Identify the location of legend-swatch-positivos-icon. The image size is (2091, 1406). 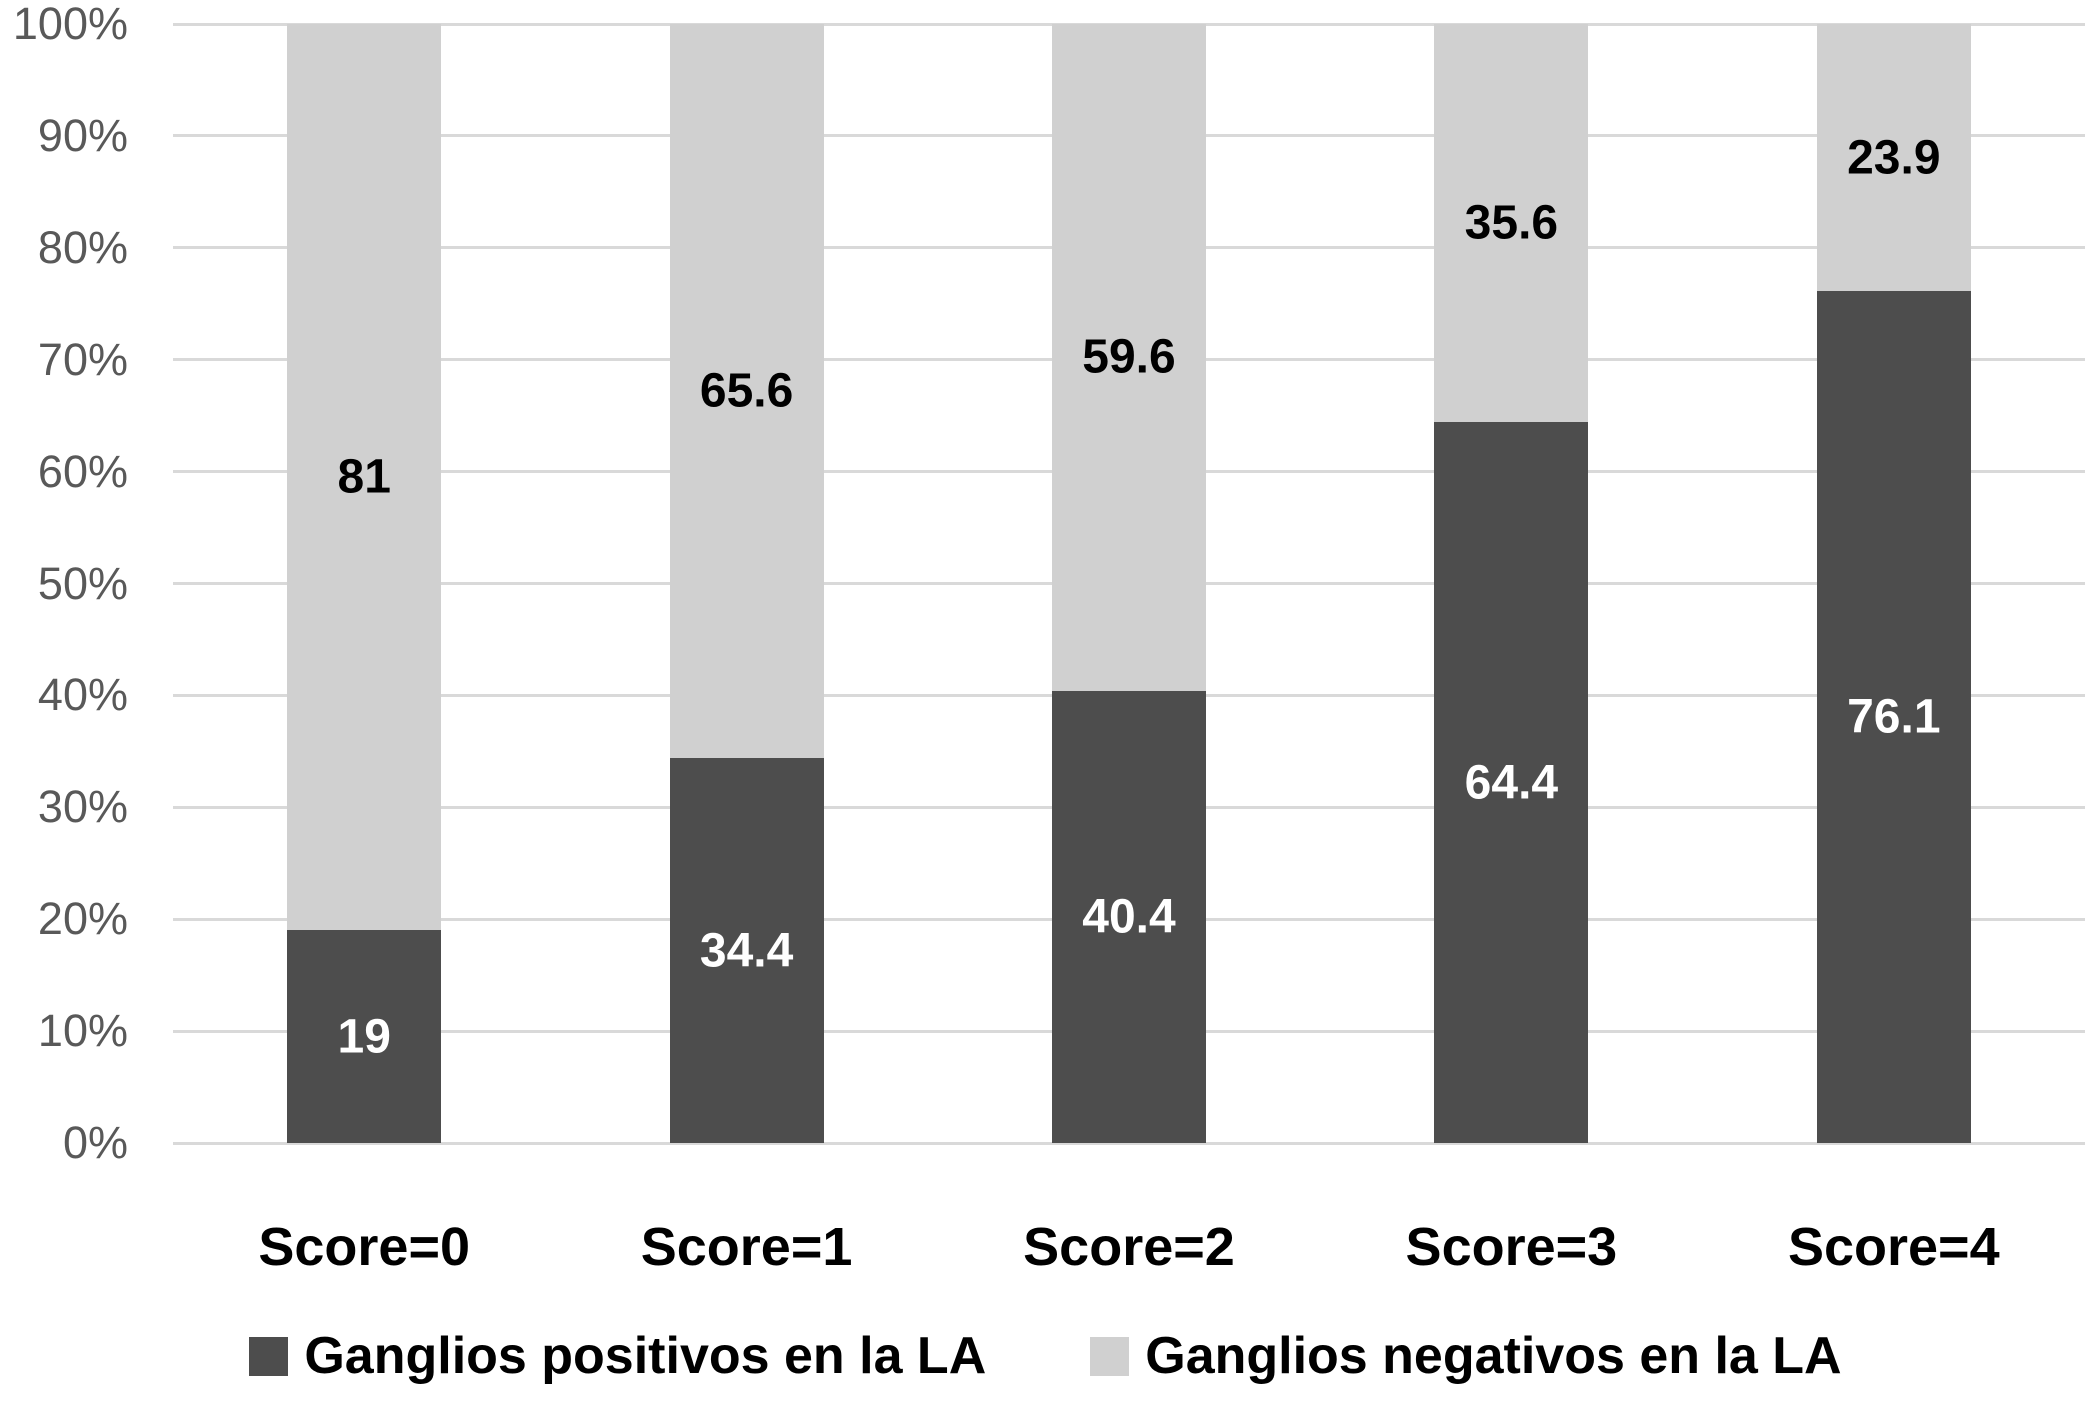
(269, 1356).